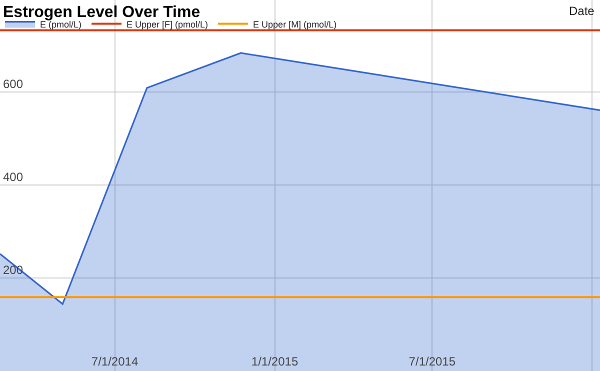 The image size is (600, 371). Describe the element at coordinates (432, 361) in the screenshot. I see `x-tick-label: 7/1/2015` at that location.